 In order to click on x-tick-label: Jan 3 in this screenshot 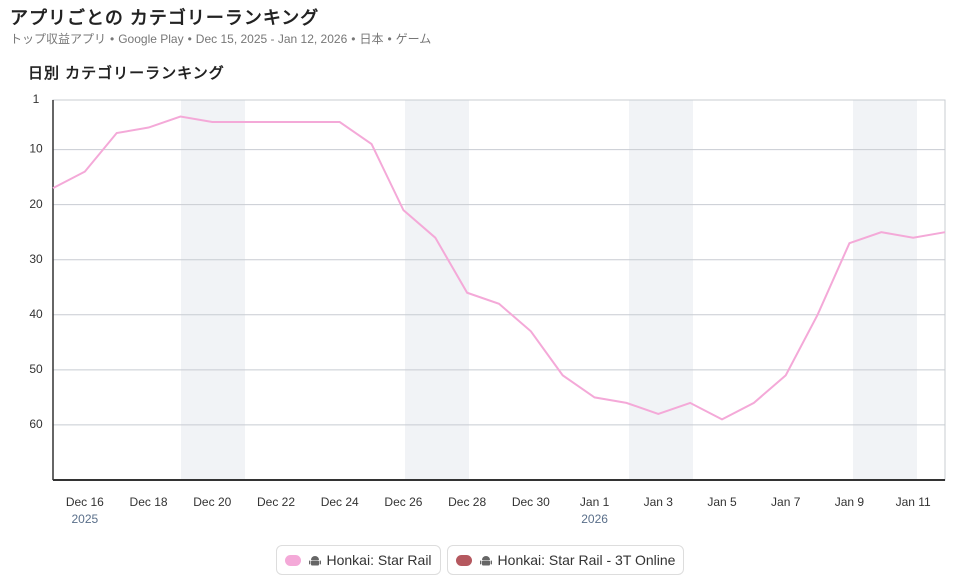, I will do `click(659, 502)`.